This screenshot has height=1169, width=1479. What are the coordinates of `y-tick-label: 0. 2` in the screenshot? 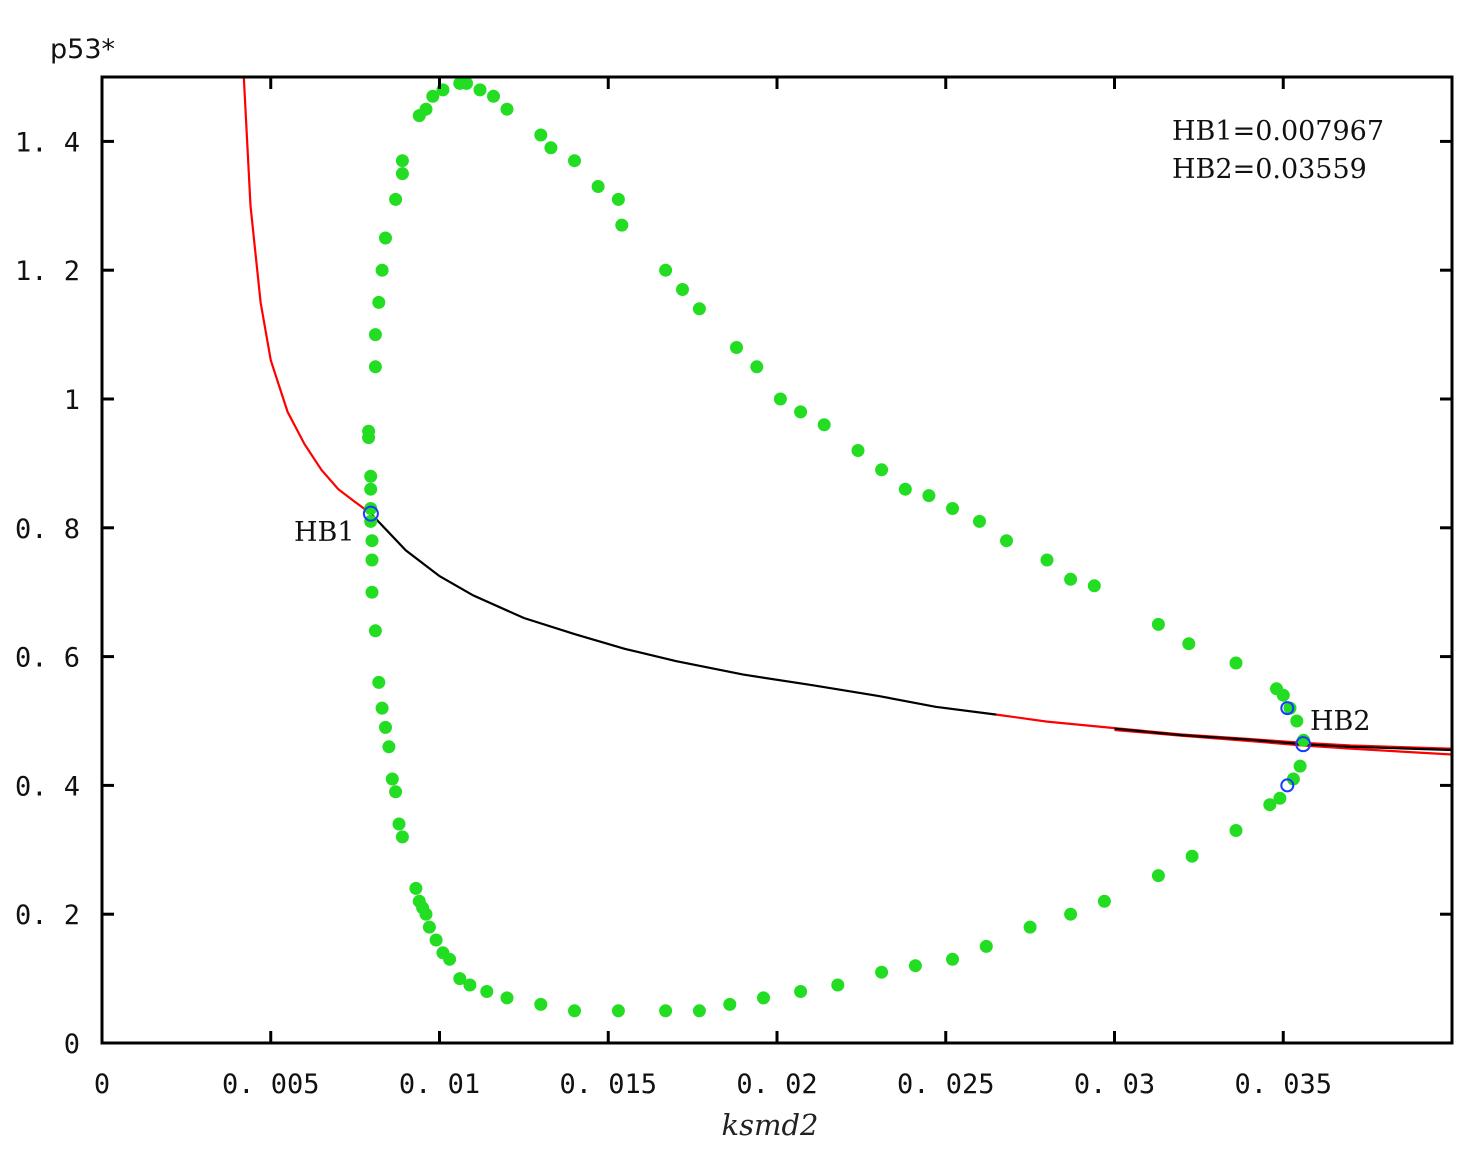 It's located at (47, 915).